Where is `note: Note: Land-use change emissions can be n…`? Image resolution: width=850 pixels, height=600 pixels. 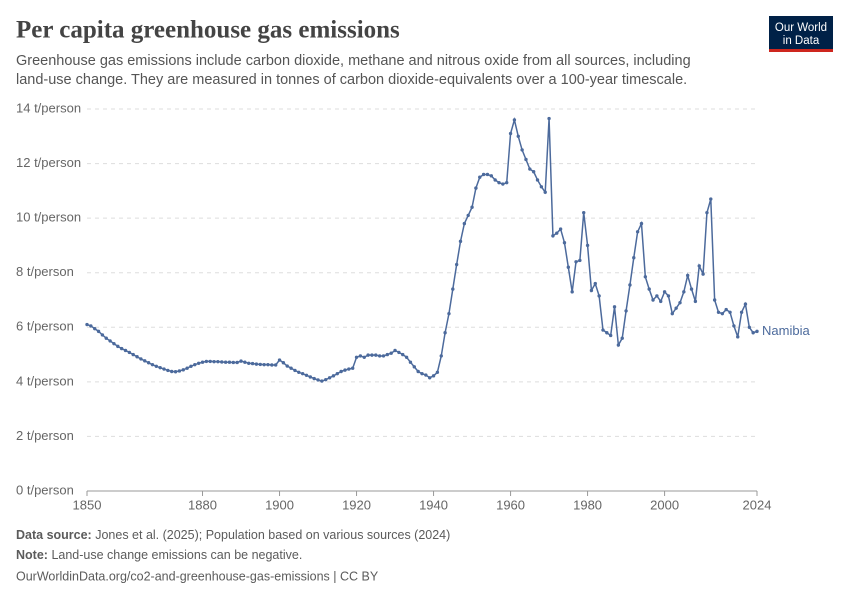
note: Note: Land-use change emissions can be n… is located at coordinates (159, 555).